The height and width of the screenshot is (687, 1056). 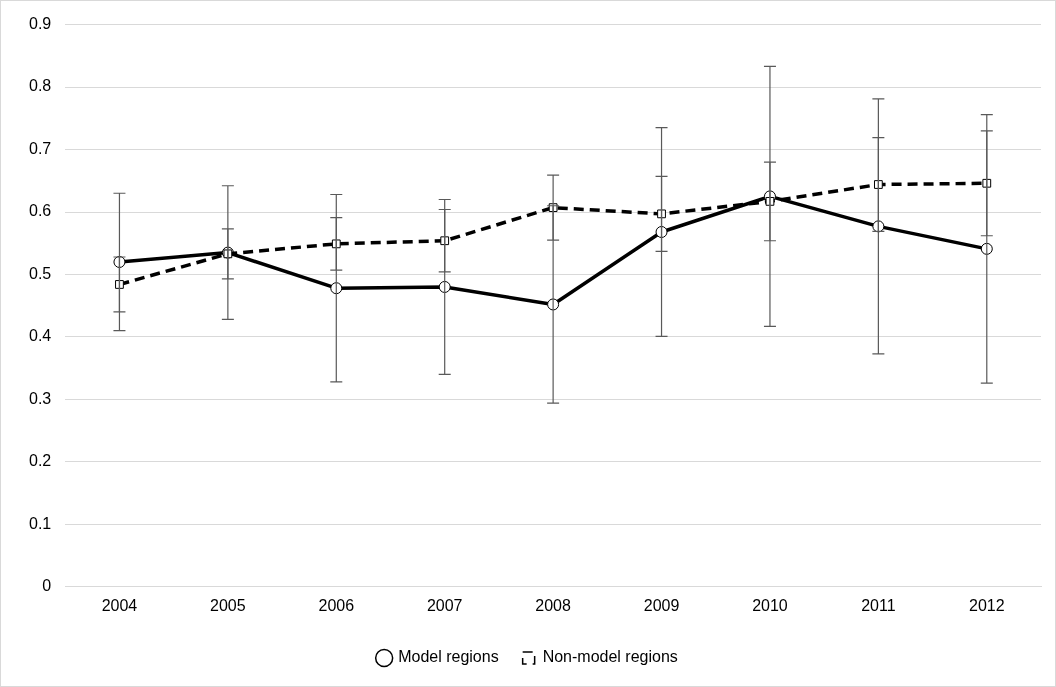 I want to click on x-tick-label: 2005, so click(x=228, y=605).